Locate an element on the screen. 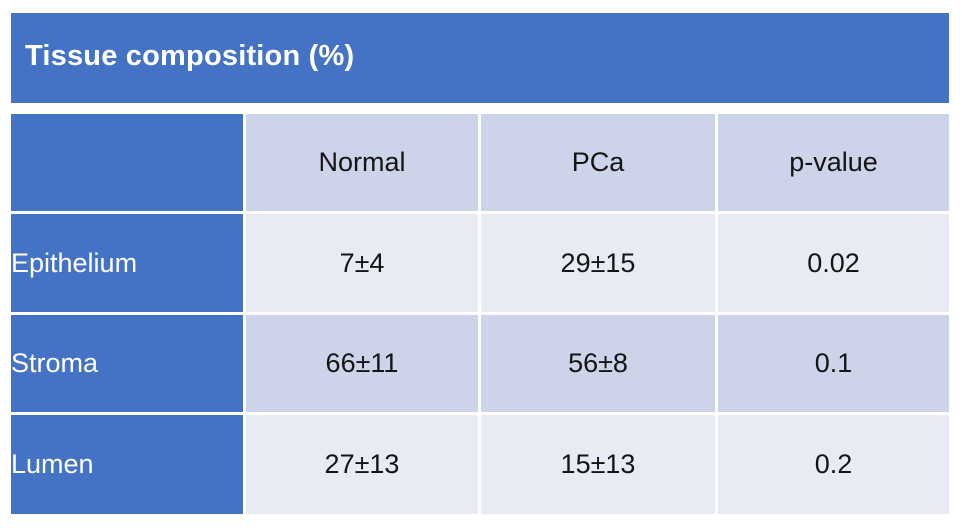  cell-stroma-normal: 66±11 is located at coordinates (362, 363).